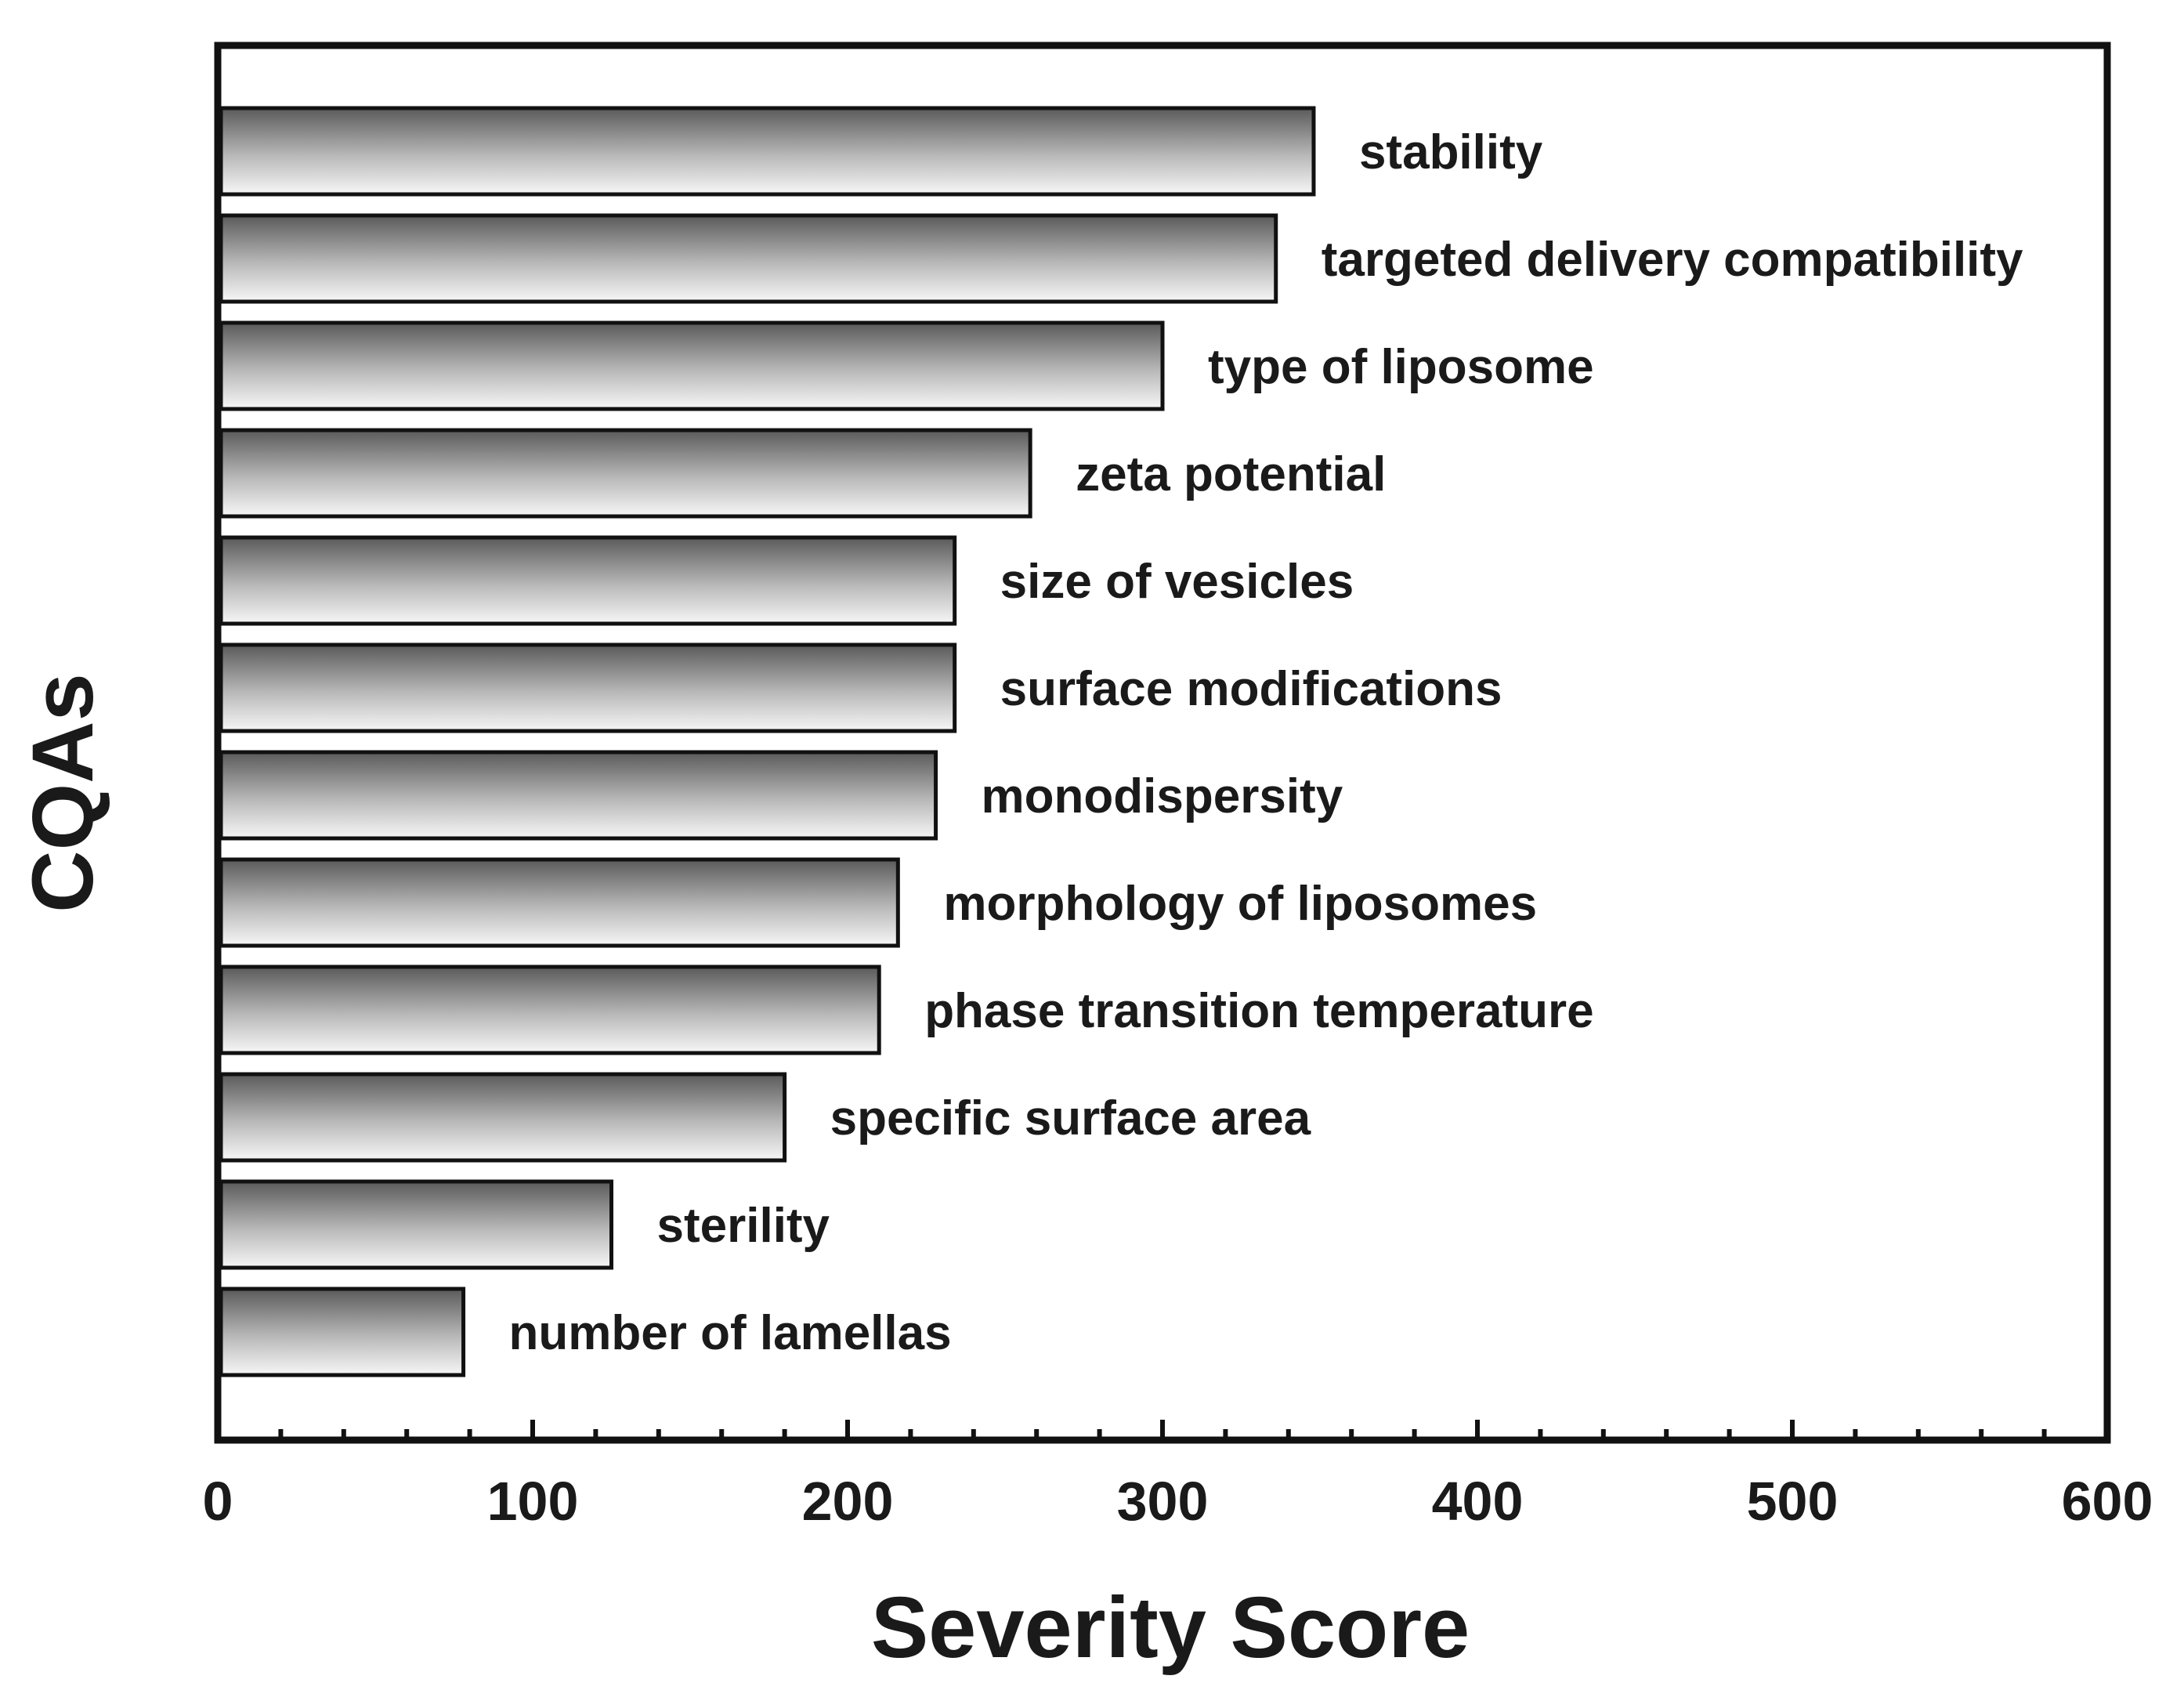  Describe the element at coordinates (1163, 1501) in the screenshot. I see `x-tick-label: 300` at that location.